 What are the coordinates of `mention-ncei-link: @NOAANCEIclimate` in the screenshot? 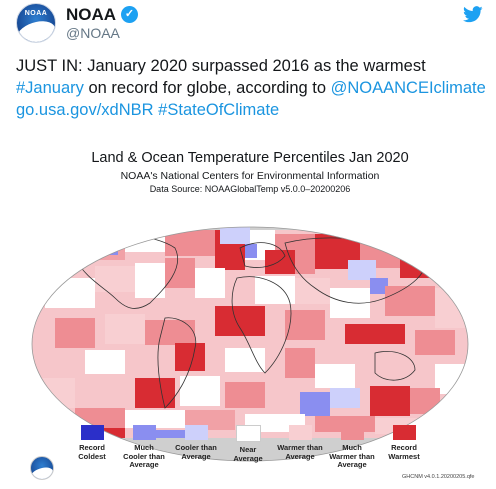 It's located at (408, 88).